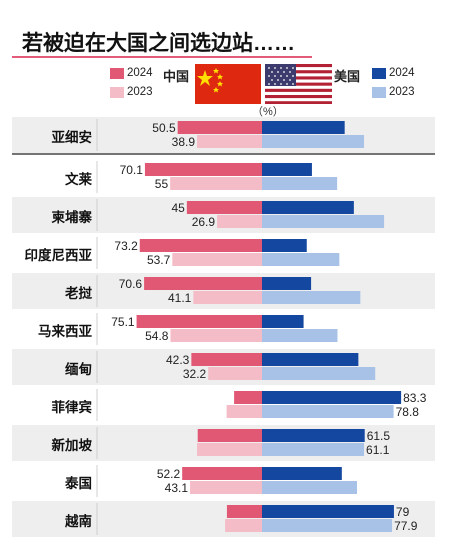  What do you see at coordinates (347, 76) in the screenshot?
I see `legend-usa-name: 美国` at bounding box center [347, 76].